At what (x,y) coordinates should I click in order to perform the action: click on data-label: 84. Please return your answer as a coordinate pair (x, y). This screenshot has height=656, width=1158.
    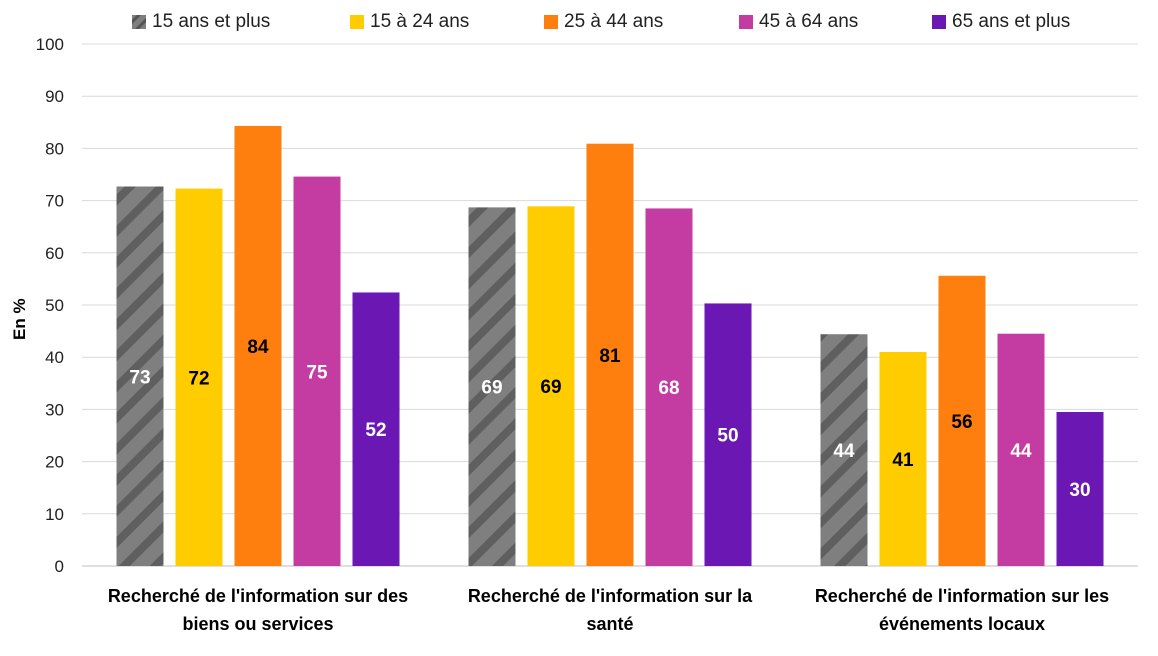
    Looking at the image, I should click on (258, 347).